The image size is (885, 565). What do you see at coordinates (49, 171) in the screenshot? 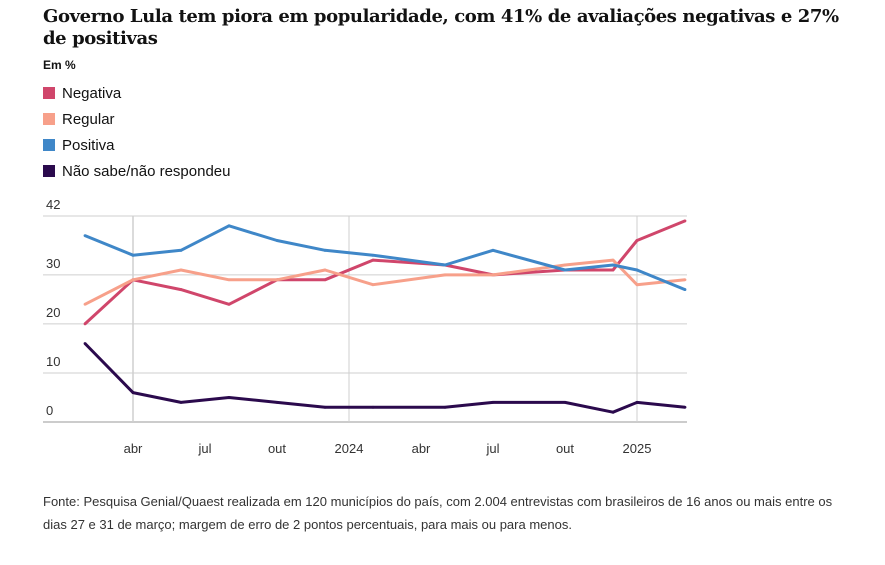
I see `legend-swatch-nao-sabe` at bounding box center [49, 171].